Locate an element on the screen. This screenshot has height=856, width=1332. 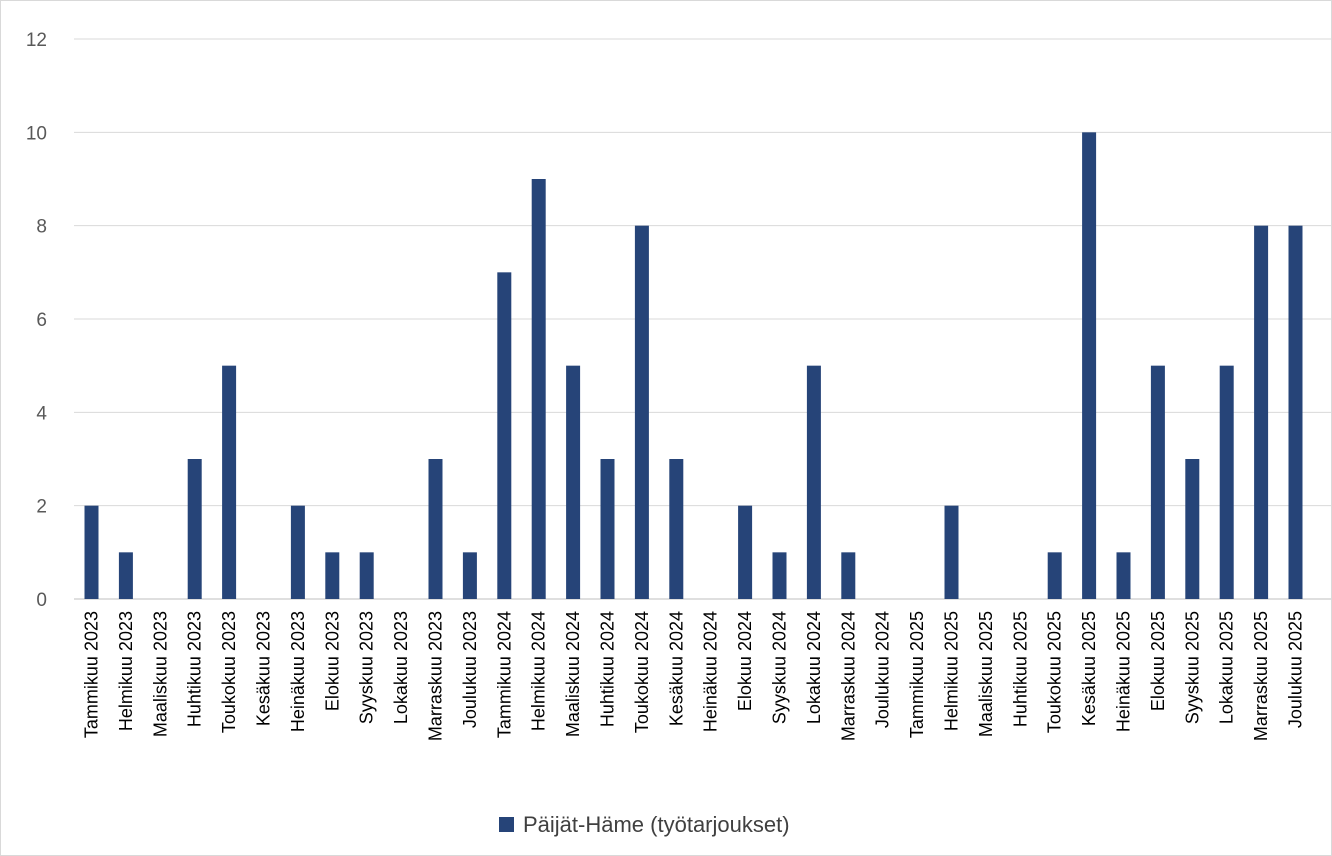
x-tick-label: Elokuu 2024 is located at coordinates (745, 661).